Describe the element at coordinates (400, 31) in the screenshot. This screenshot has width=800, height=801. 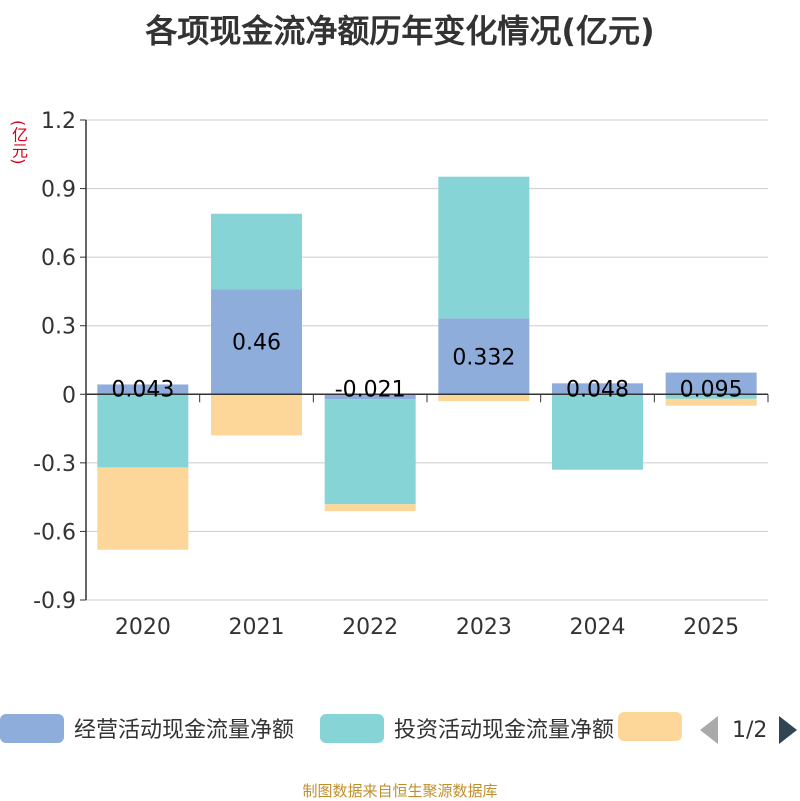
I see `chart-title: 各项现金流净额历年变化情况(亿元)` at that location.